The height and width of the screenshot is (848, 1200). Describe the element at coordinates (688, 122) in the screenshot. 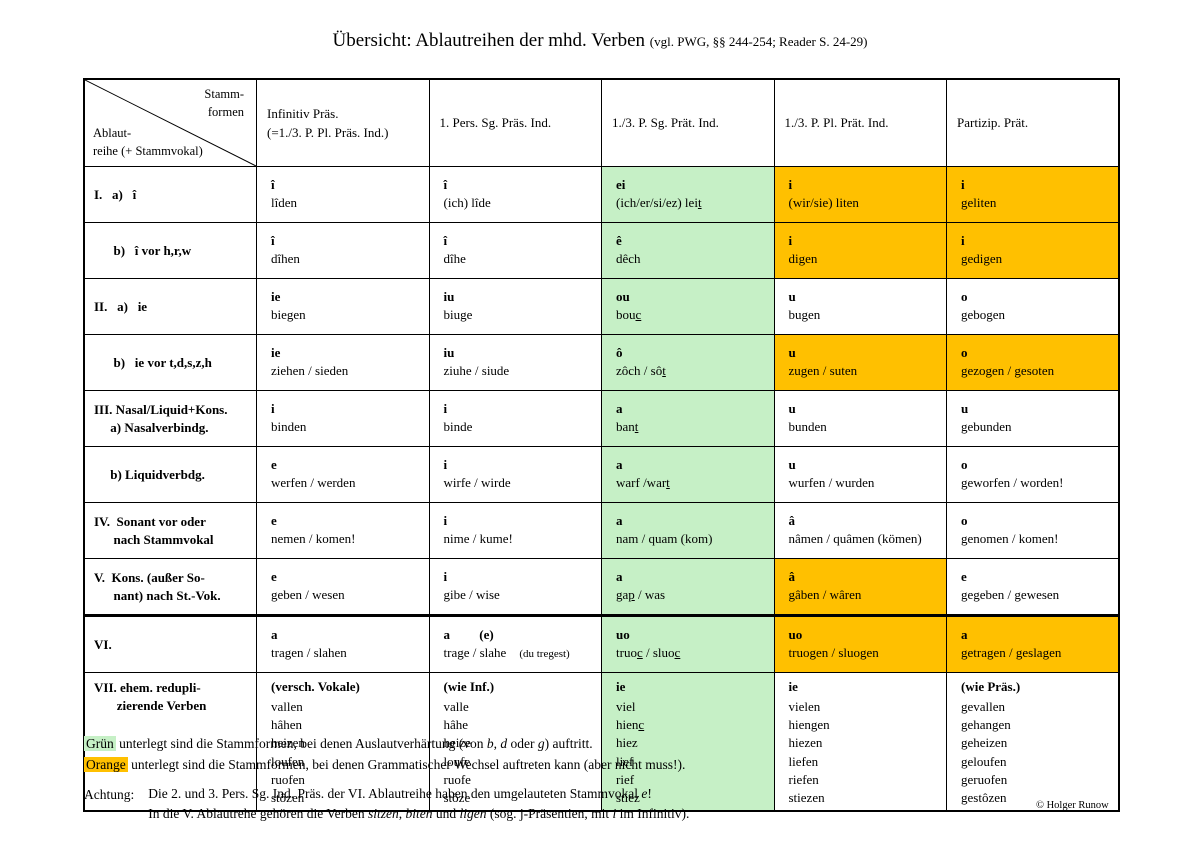

I see `column-header-praet-sg: 1./3. P. Sg. Prät. Ind.` at that location.